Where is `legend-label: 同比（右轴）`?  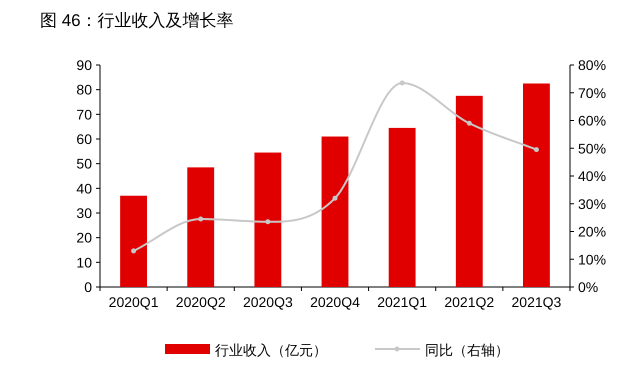
legend-label: 同比（右轴） is located at coordinates (467, 350).